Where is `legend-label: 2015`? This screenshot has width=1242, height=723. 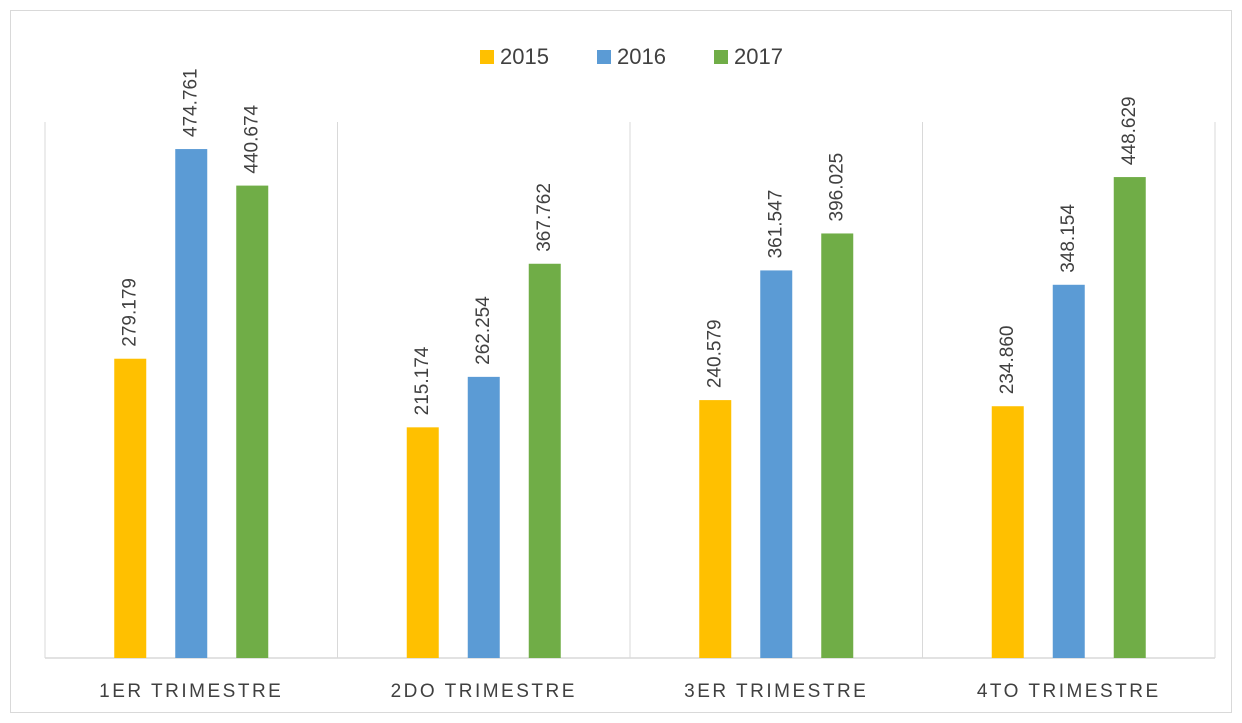 legend-label: 2015 is located at coordinates (524, 56).